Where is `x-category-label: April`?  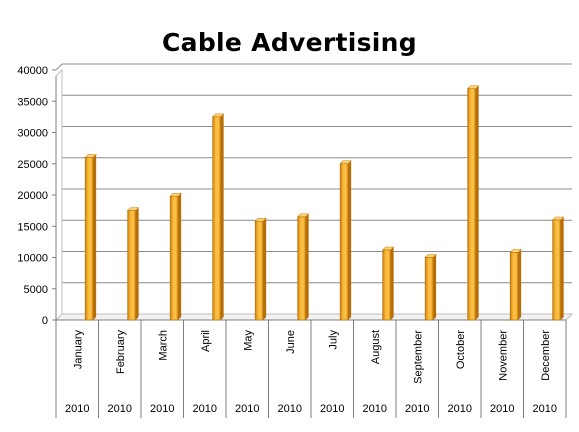 x-category-label: April is located at coordinates (206, 341).